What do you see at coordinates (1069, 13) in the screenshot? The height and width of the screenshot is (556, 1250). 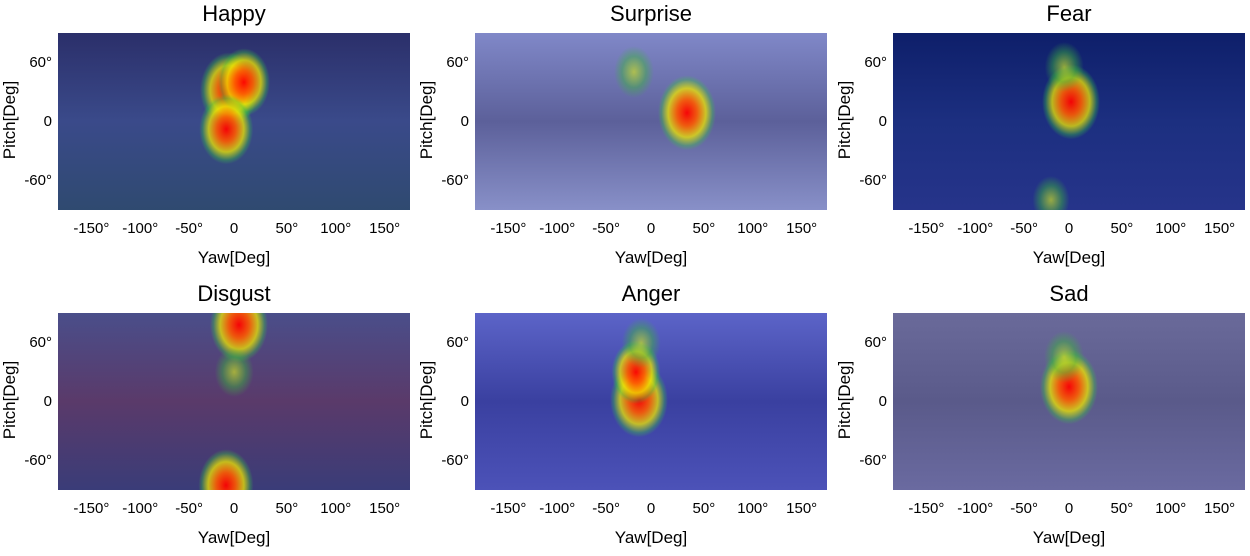 I see `panel-title: Fear` at bounding box center [1069, 13].